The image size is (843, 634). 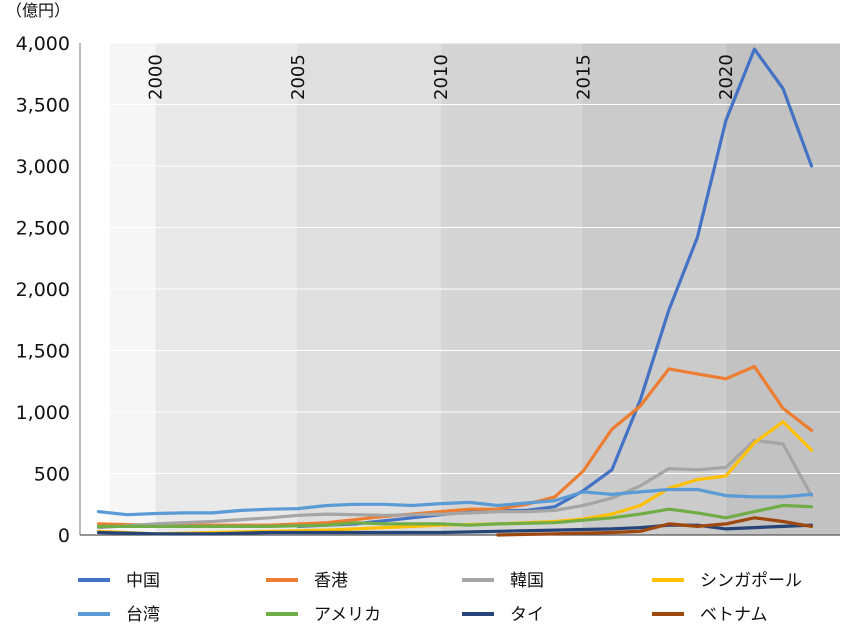 What do you see at coordinates (751, 581) in the screenshot?
I see `legend-label: シンガポール` at bounding box center [751, 581].